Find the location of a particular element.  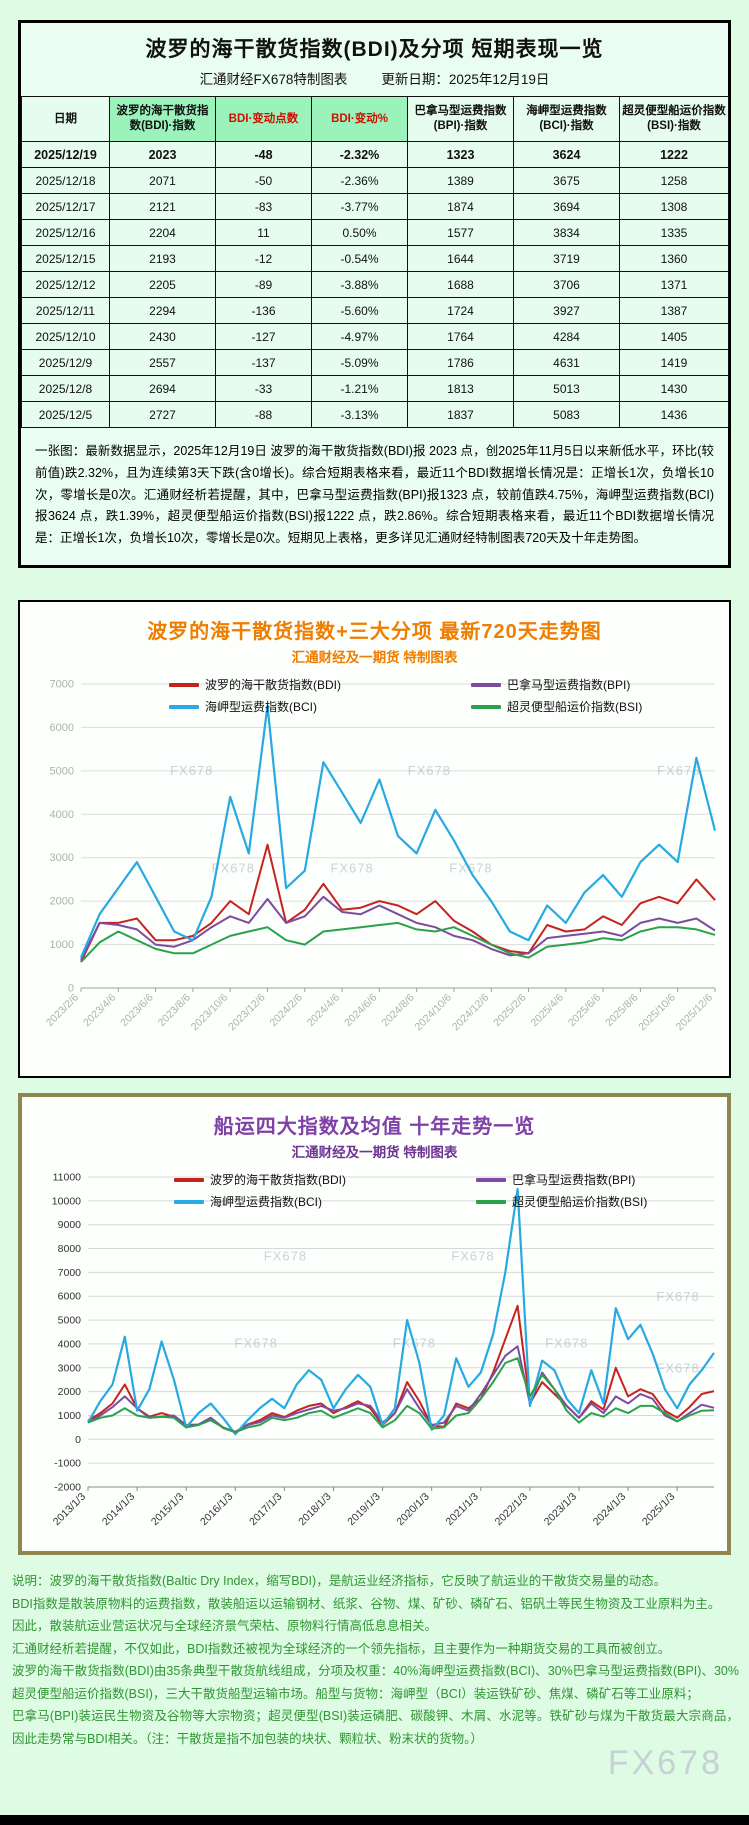

table-cell: 1688 is located at coordinates (460, 284).